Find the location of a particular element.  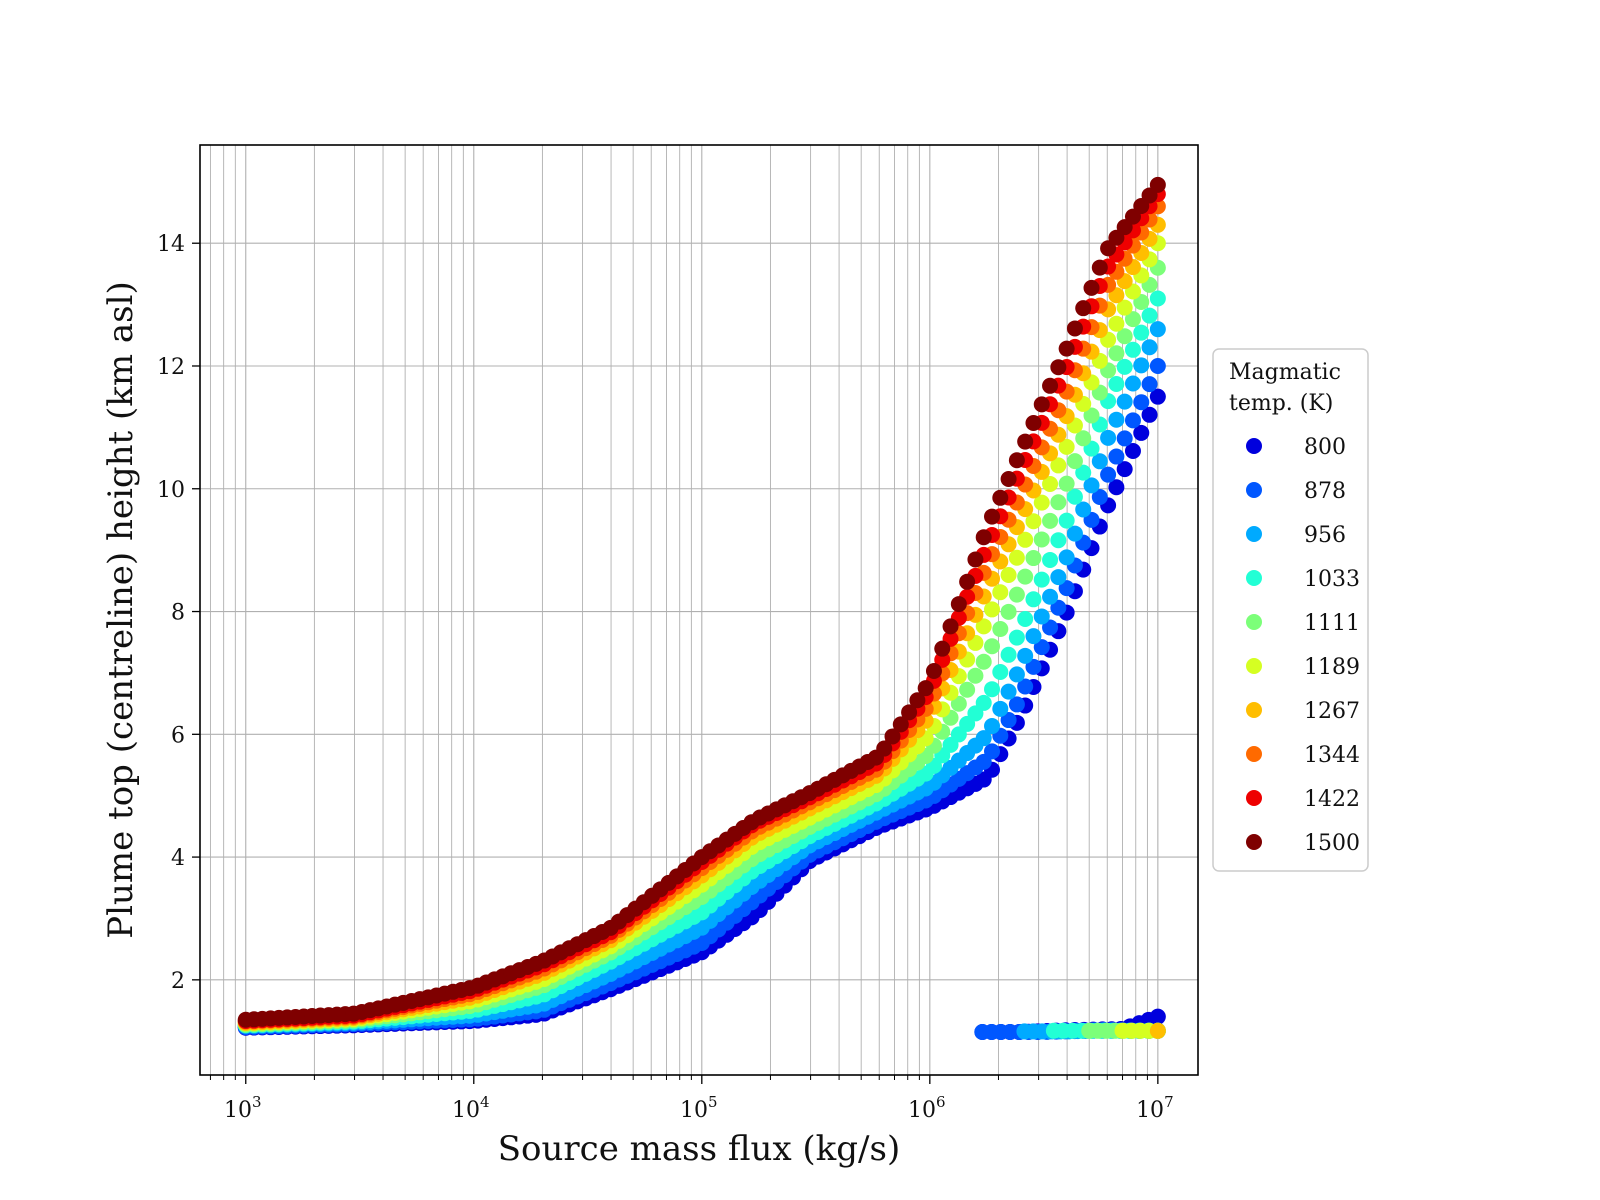

y-tick-label-1: 4 is located at coordinates (178, 858).